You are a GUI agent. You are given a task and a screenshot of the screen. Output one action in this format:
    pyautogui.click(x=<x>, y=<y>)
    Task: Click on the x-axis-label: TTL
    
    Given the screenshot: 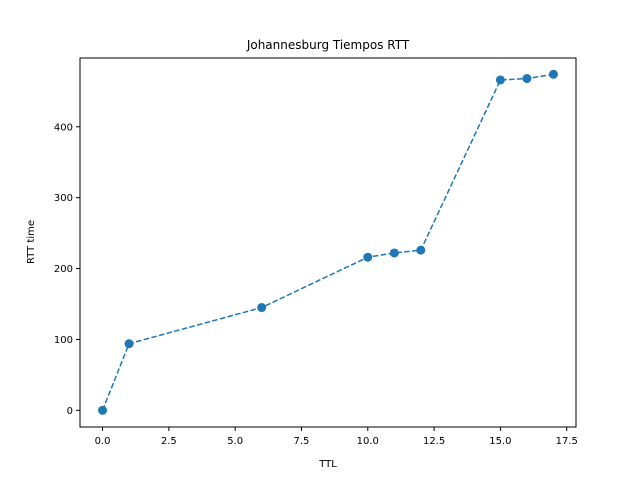 What is the action you would take?
    pyautogui.click(x=327, y=464)
    